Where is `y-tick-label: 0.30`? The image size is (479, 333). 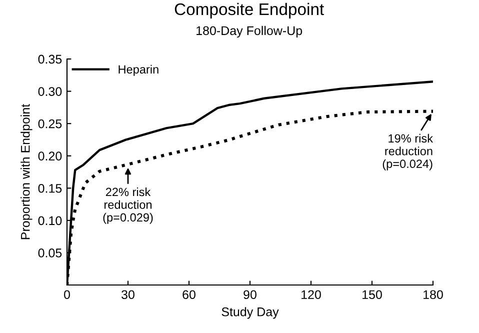 y-tick-label: 0.30 is located at coordinates (50, 91).